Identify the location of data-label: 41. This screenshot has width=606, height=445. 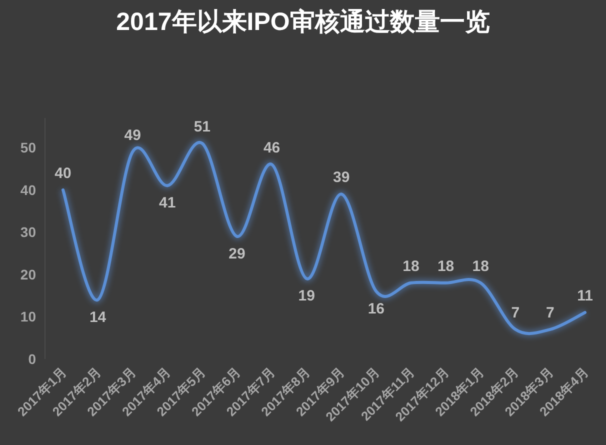
(167, 203).